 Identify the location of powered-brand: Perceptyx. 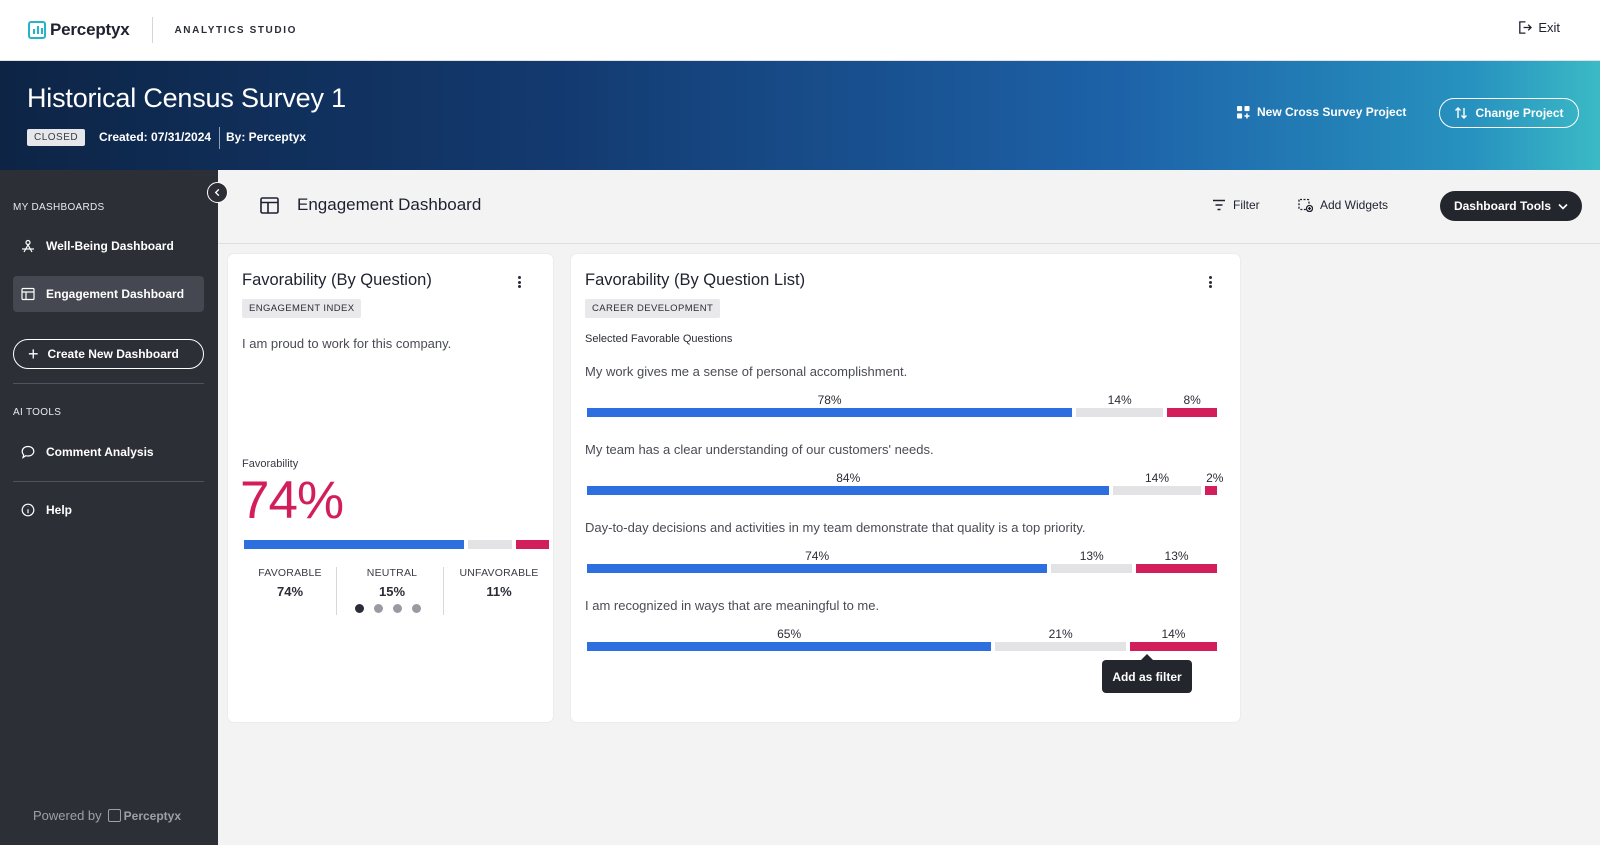
(152, 815).